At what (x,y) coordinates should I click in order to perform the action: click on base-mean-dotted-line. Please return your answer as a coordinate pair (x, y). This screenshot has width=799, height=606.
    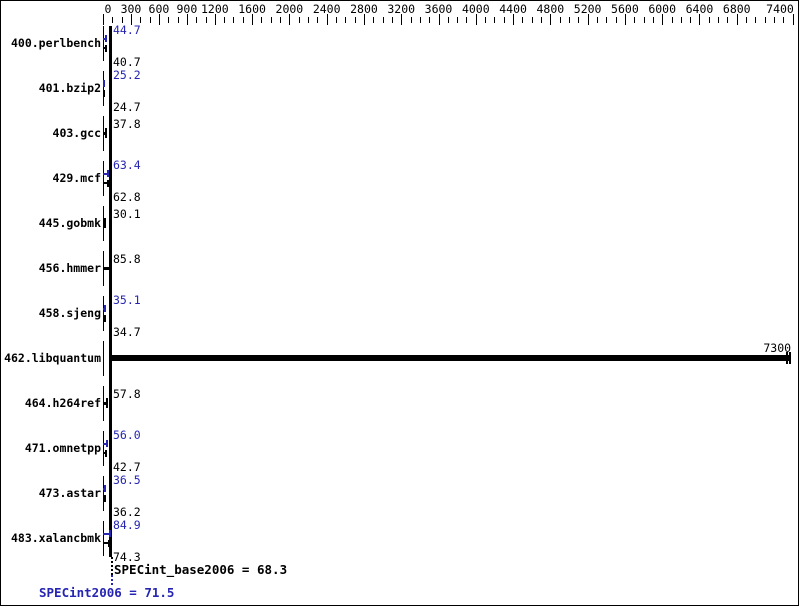
    Looking at the image, I should click on (112, 566).